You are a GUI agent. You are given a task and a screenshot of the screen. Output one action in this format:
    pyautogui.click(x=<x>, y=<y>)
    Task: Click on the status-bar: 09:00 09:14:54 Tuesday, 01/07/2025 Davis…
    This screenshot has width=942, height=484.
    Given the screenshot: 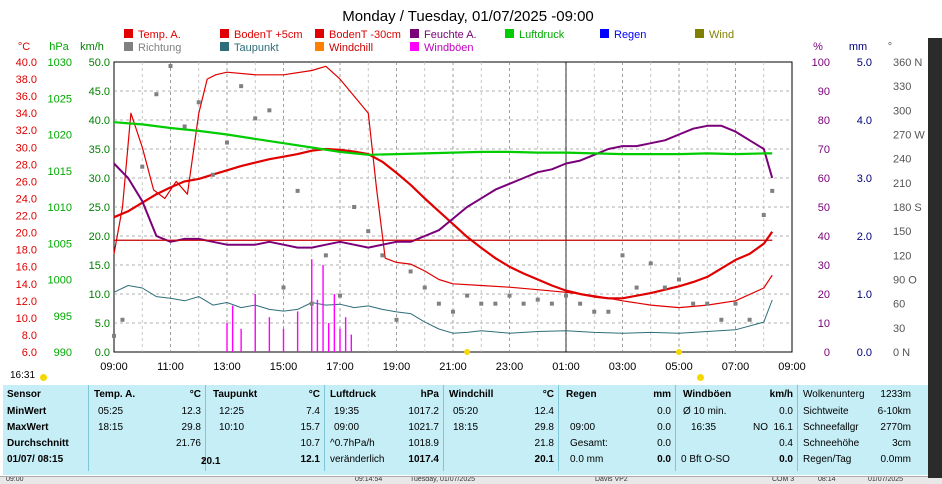 What is the action you would take?
    pyautogui.click(x=471, y=480)
    